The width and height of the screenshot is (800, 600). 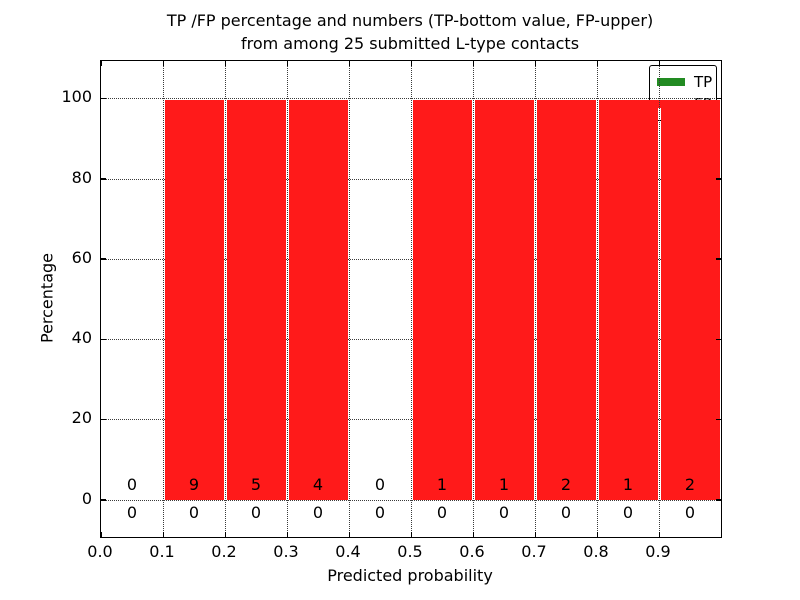 What do you see at coordinates (76, 97) in the screenshot?
I see `y-tick-label: 100` at bounding box center [76, 97].